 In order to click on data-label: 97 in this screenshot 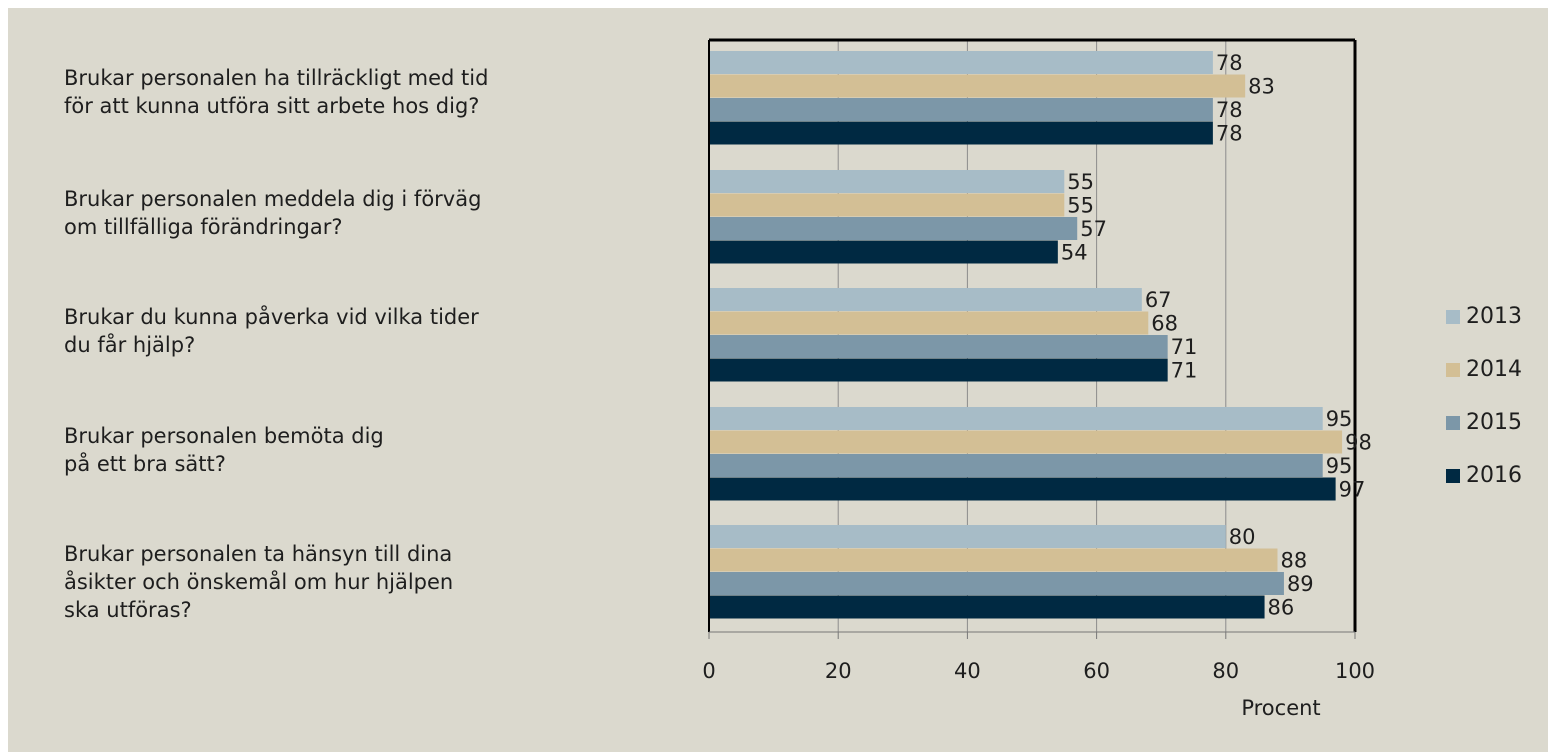, I will do `click(1352, 490)`.